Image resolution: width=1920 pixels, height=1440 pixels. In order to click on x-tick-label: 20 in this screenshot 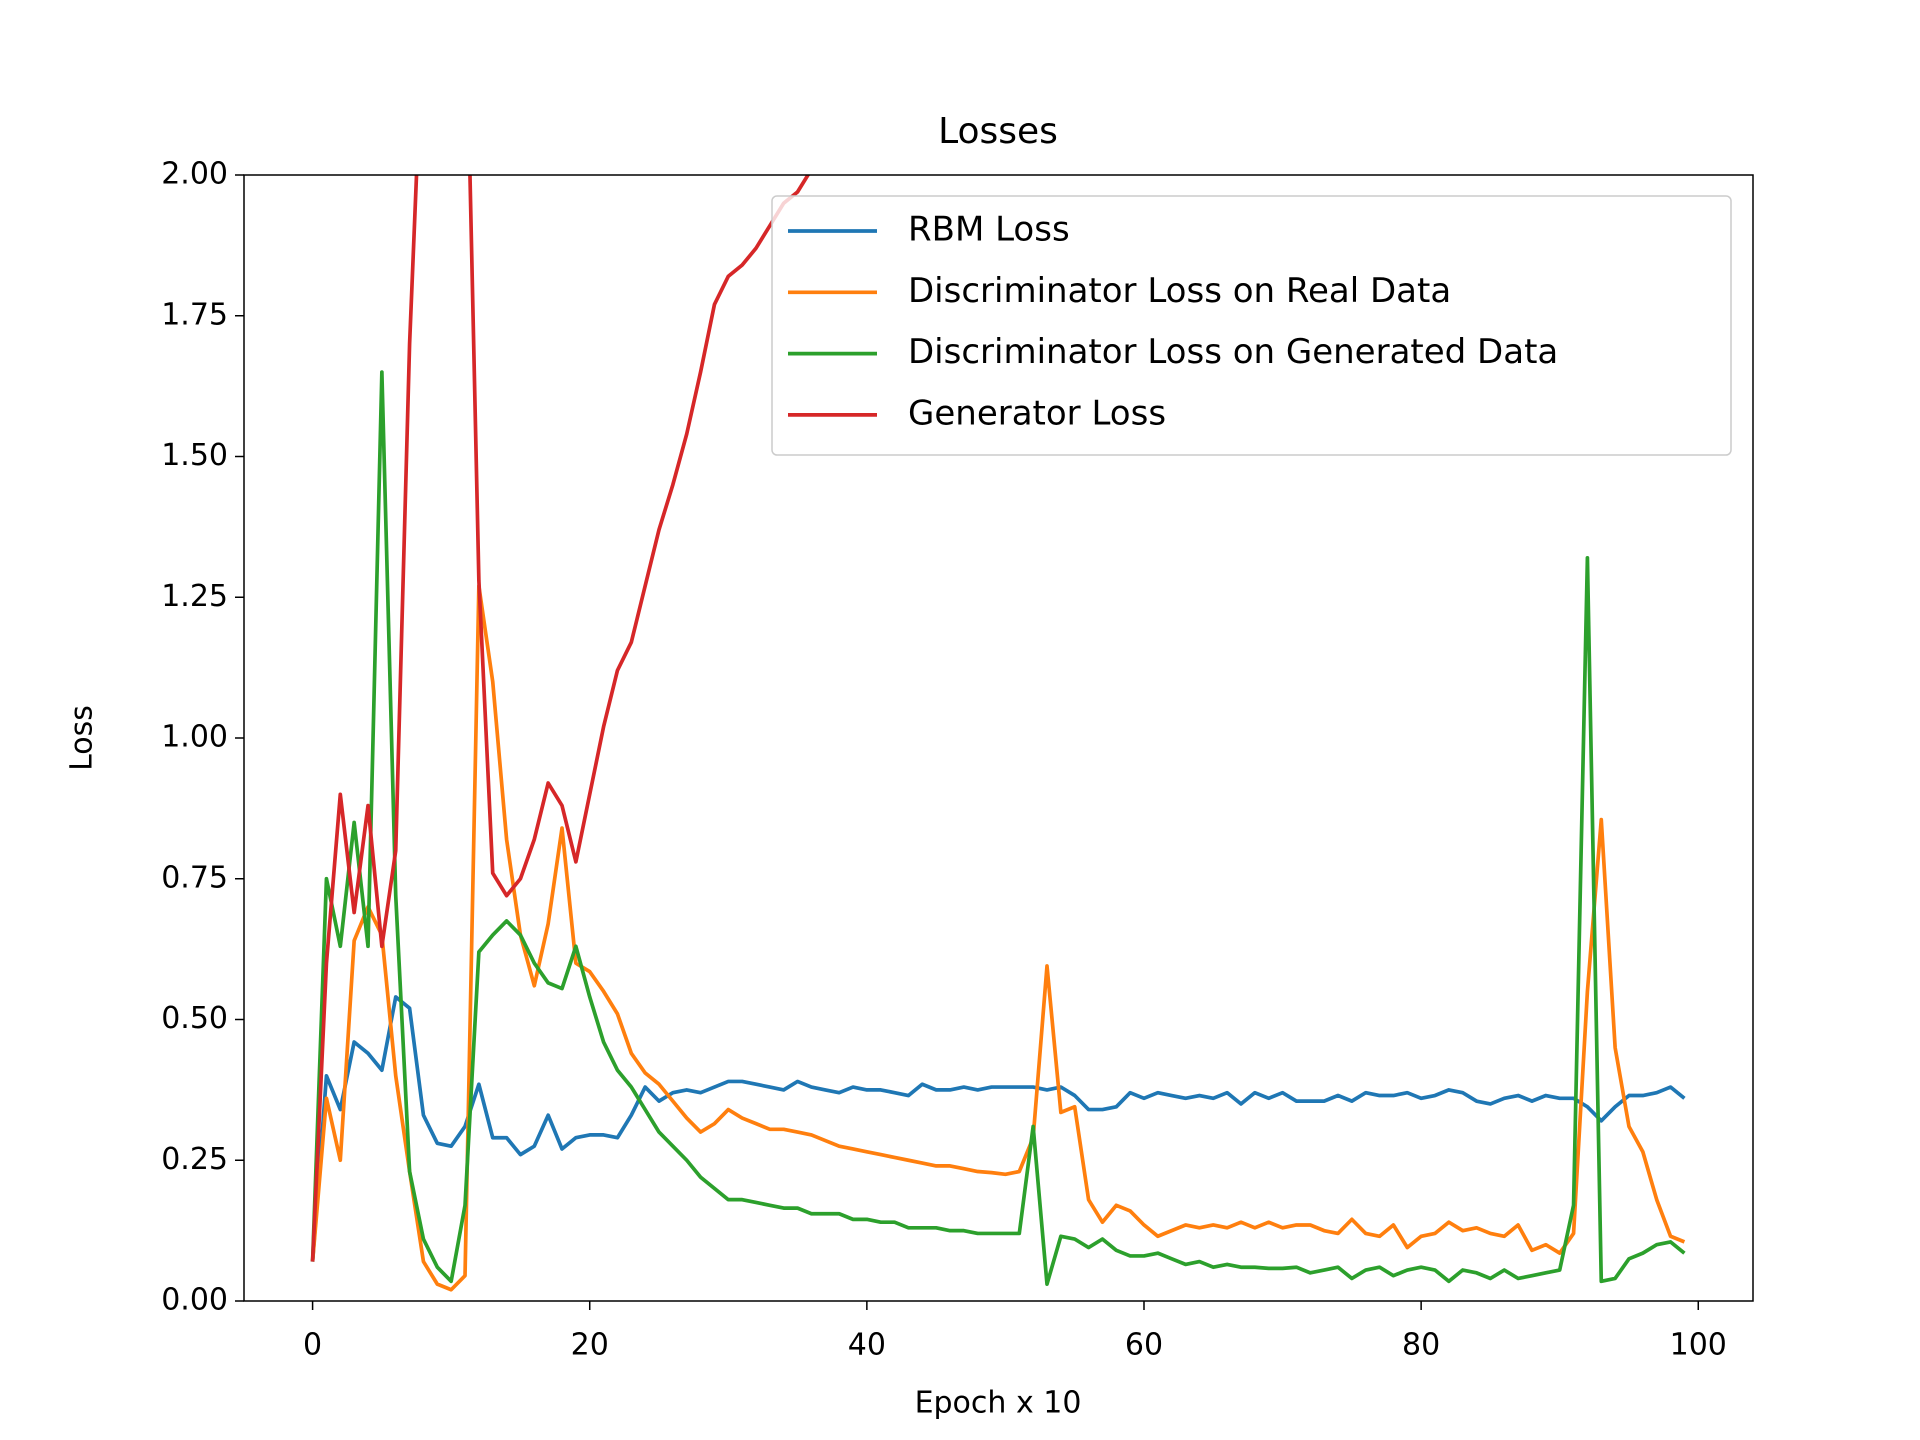, I will do `click(590, 1345)`.